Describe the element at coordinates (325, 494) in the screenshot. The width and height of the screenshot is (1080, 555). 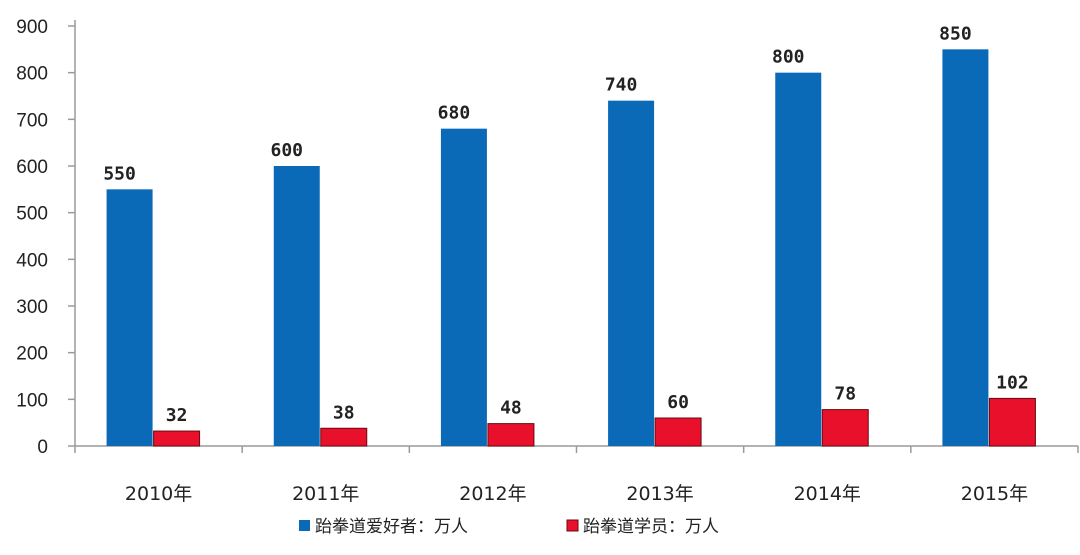
I see `x-tick-label: 2011年` at that location.